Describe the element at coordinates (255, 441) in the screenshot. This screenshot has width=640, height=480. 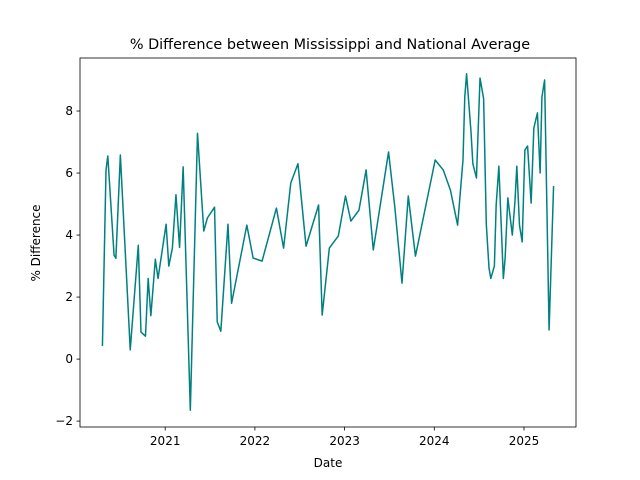
I see `x-tick-label: 2022` at that location.